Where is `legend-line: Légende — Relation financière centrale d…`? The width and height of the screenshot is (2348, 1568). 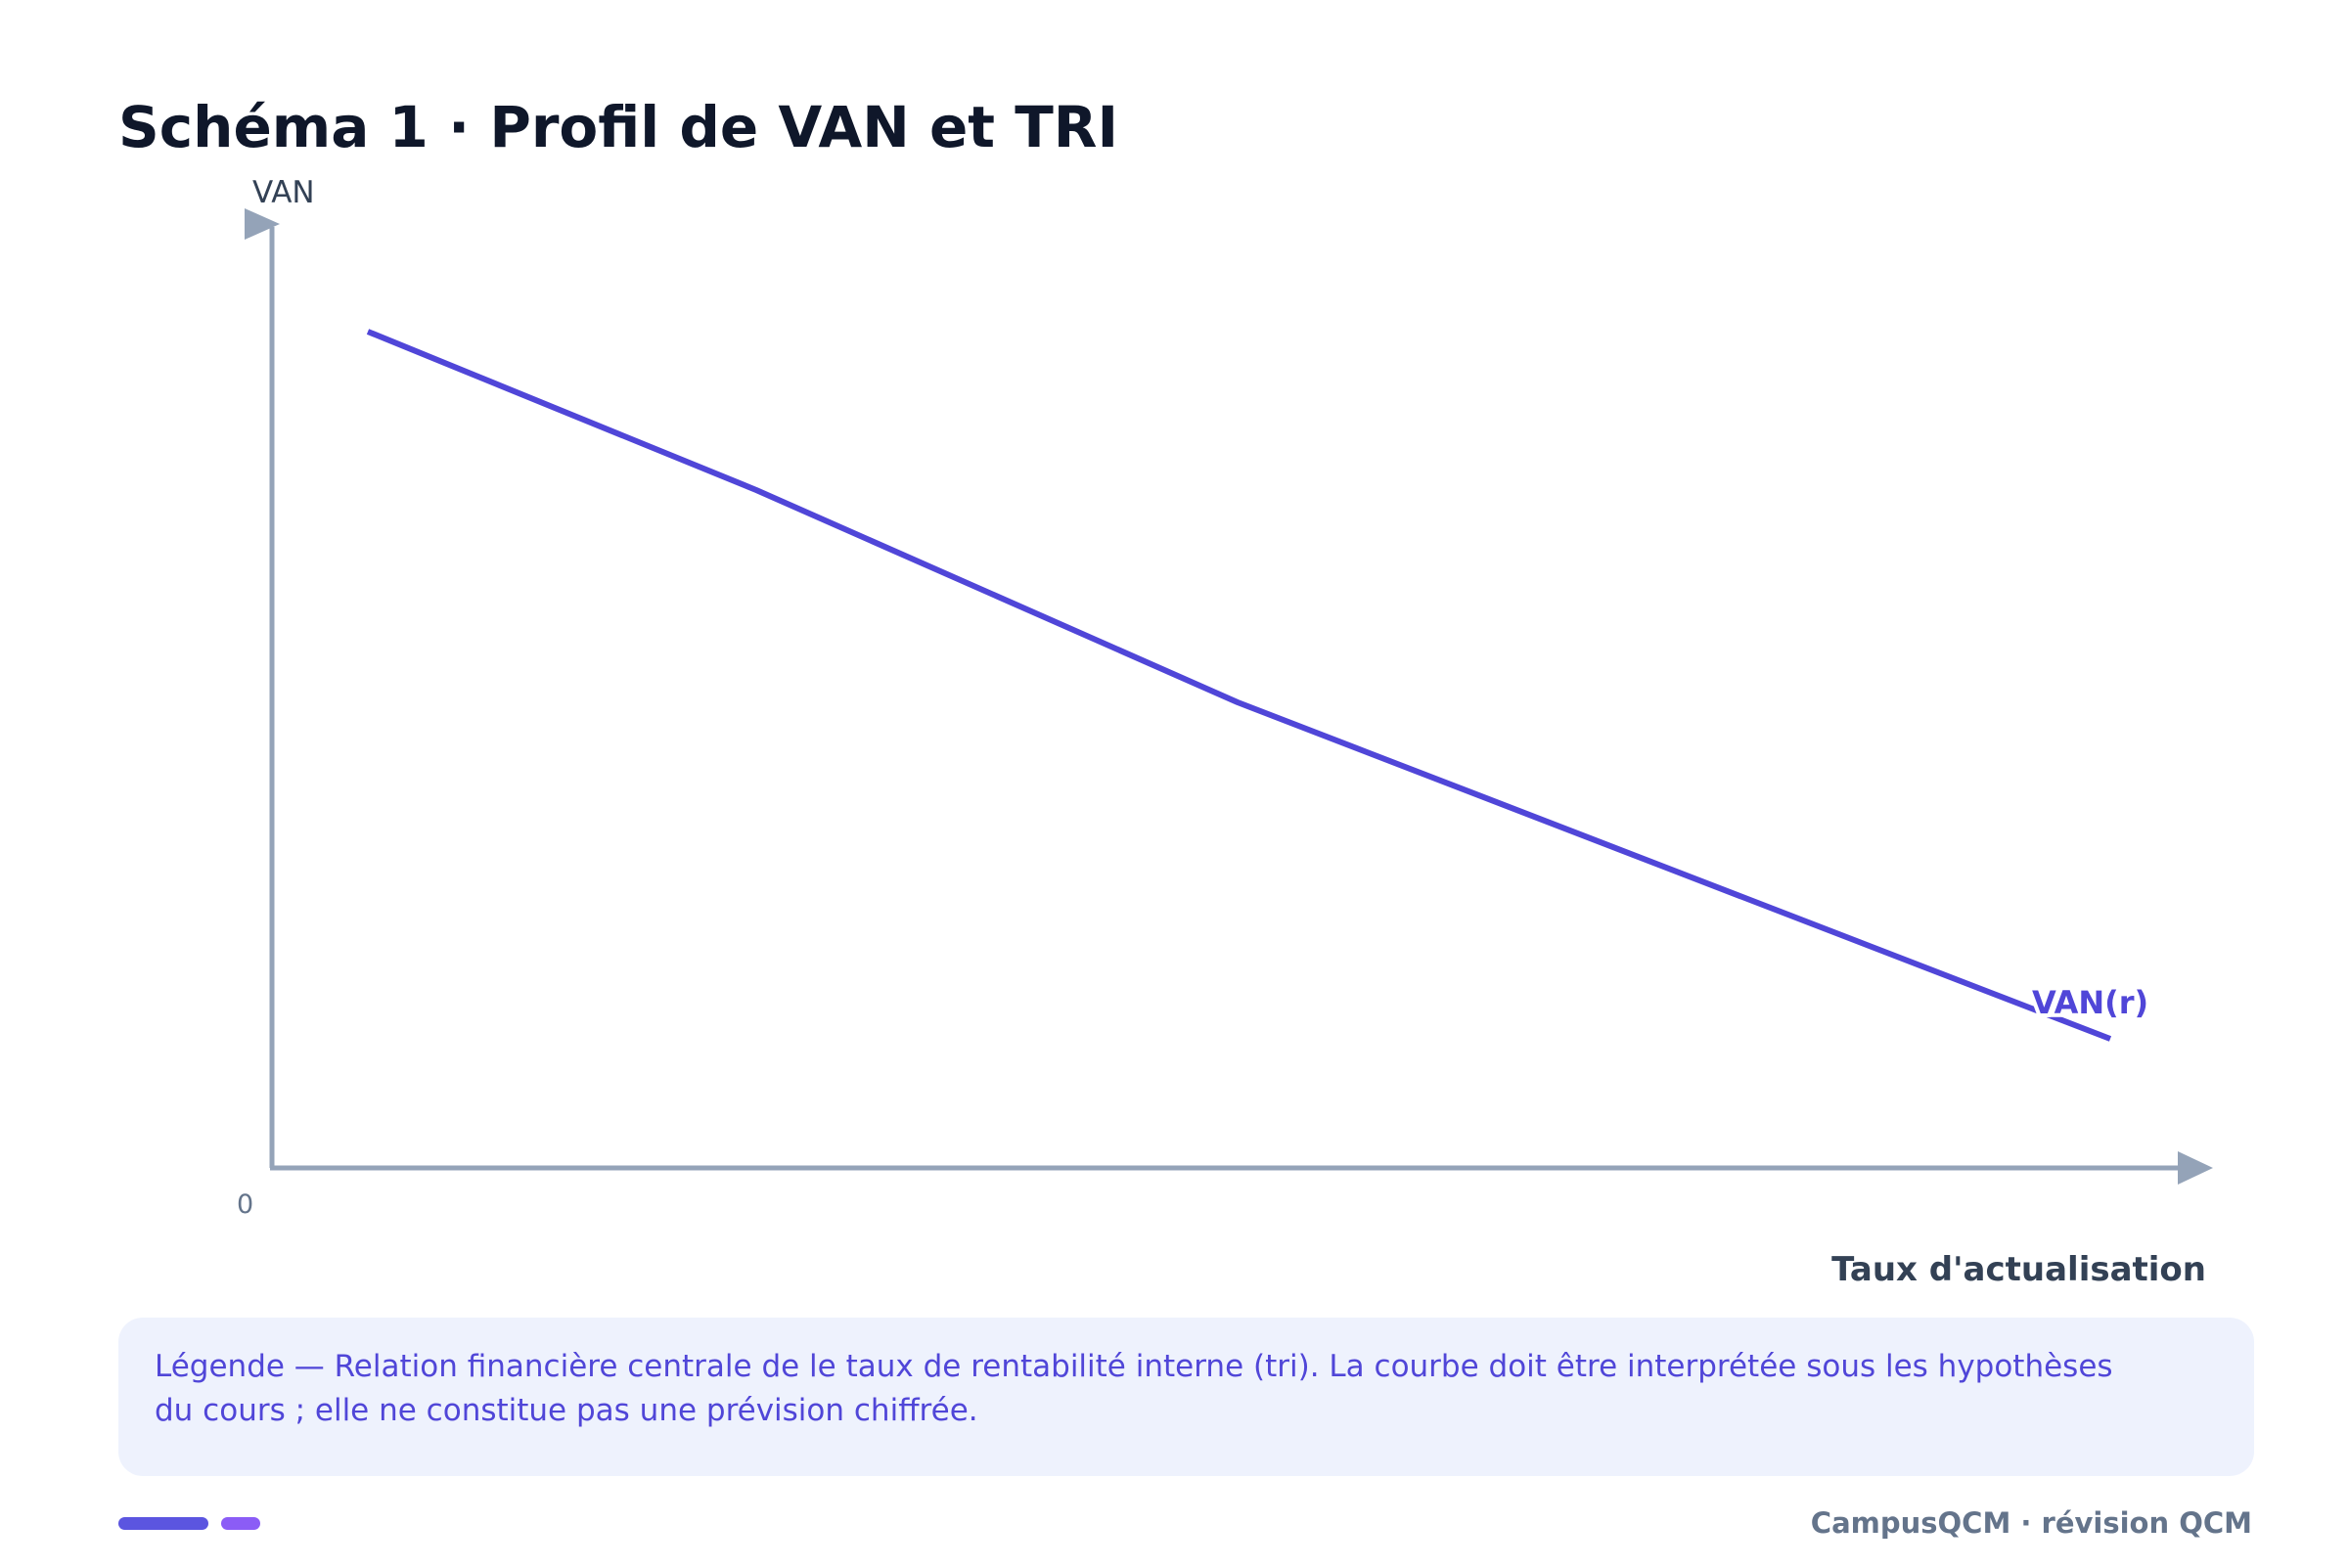
legend-line: Légende — Relation financière centrale d… is located at coordinates (1134, 1366).